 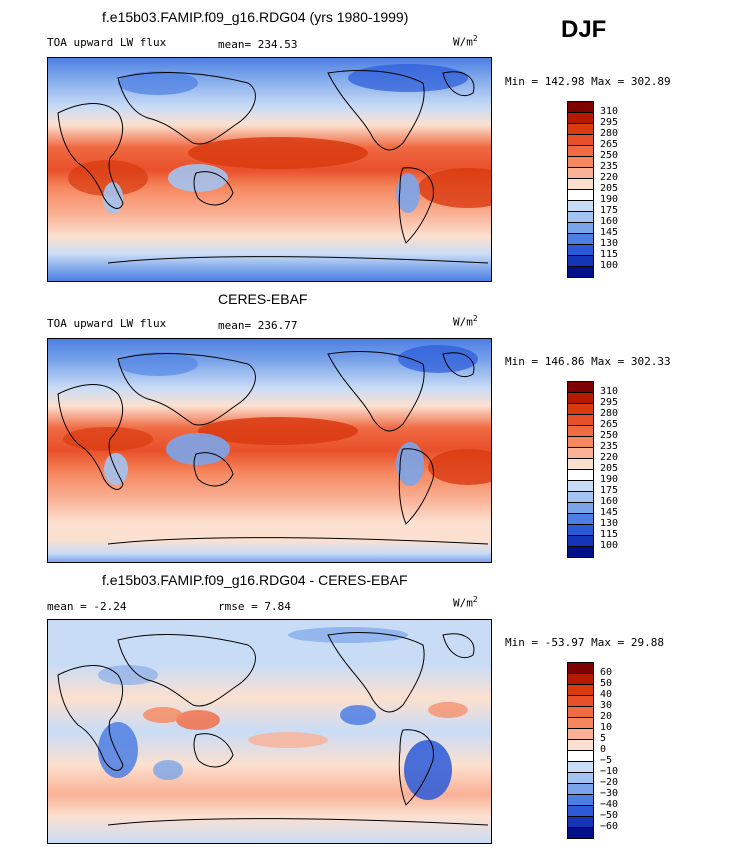 I want to click on panel-3-colorbar-tick-label: −20, so click(x=609, y=782).